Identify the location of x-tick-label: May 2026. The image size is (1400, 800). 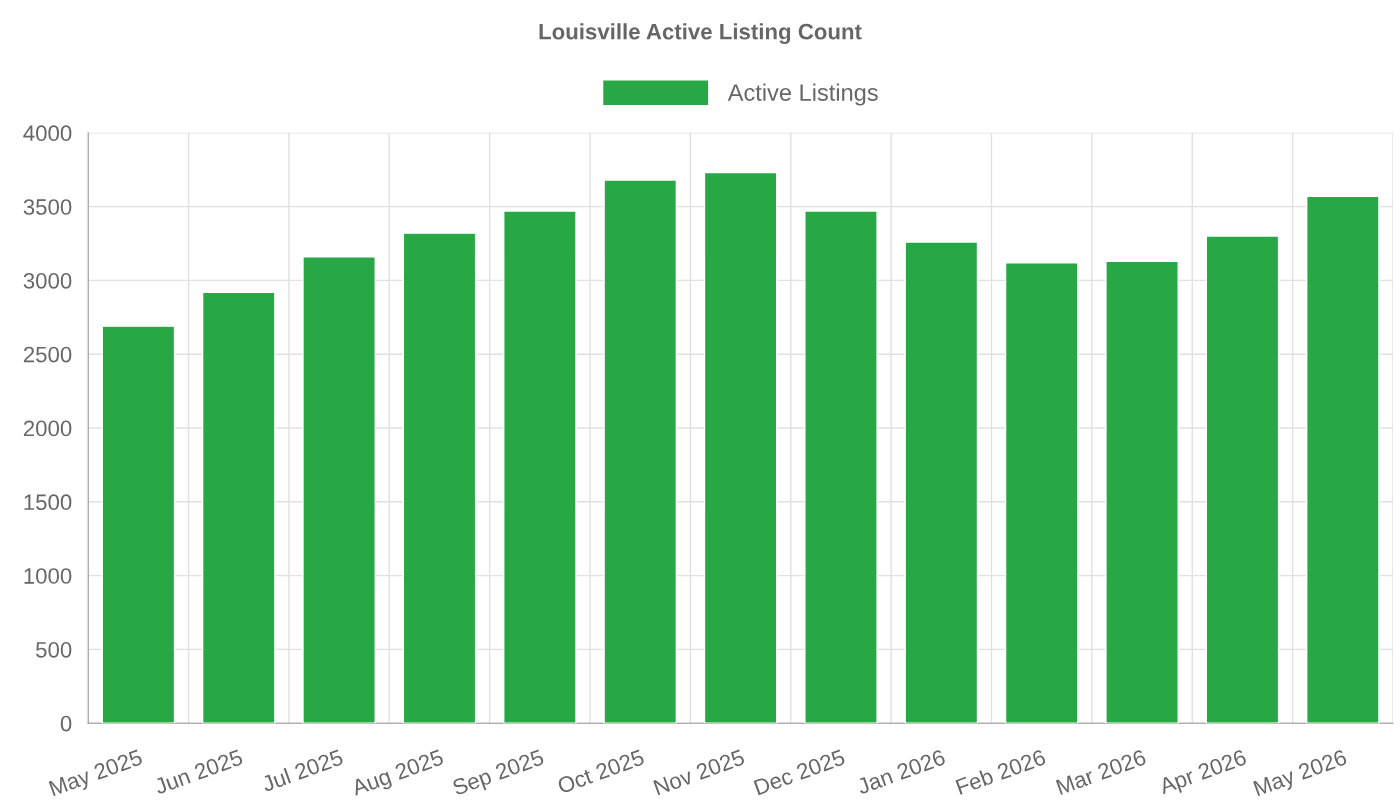
(1301, 774).